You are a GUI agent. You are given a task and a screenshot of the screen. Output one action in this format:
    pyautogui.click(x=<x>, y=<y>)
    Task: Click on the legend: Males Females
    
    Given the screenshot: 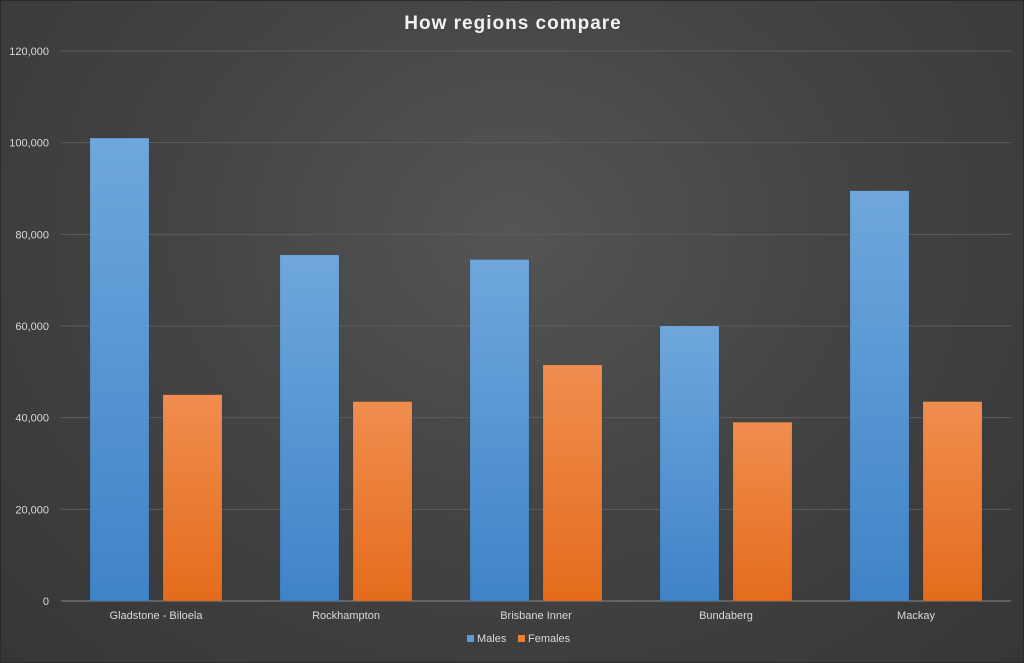 What is the action you would take?
    pyautogui.click(x=519, y=639)
    